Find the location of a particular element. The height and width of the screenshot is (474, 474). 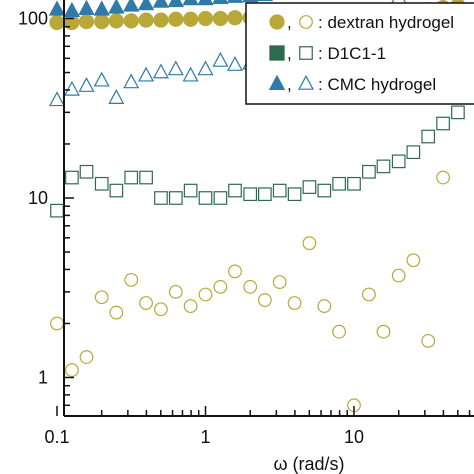

legend-entry: ,: dextran hydrogel is located at coordinates (361, 22).